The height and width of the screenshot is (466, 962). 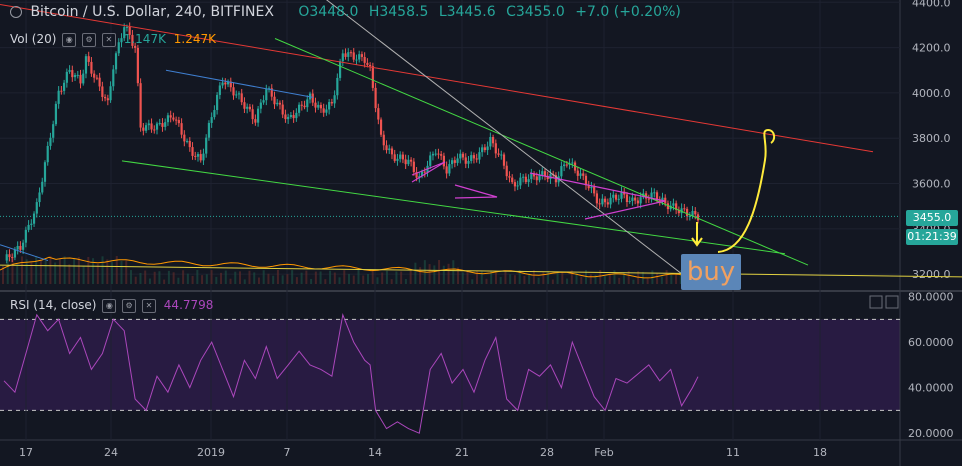 What do you see at coordinates (931, 48) in the screenshot?
I see `price-tick-label: 4200.0` at bounding box center [931, 48].